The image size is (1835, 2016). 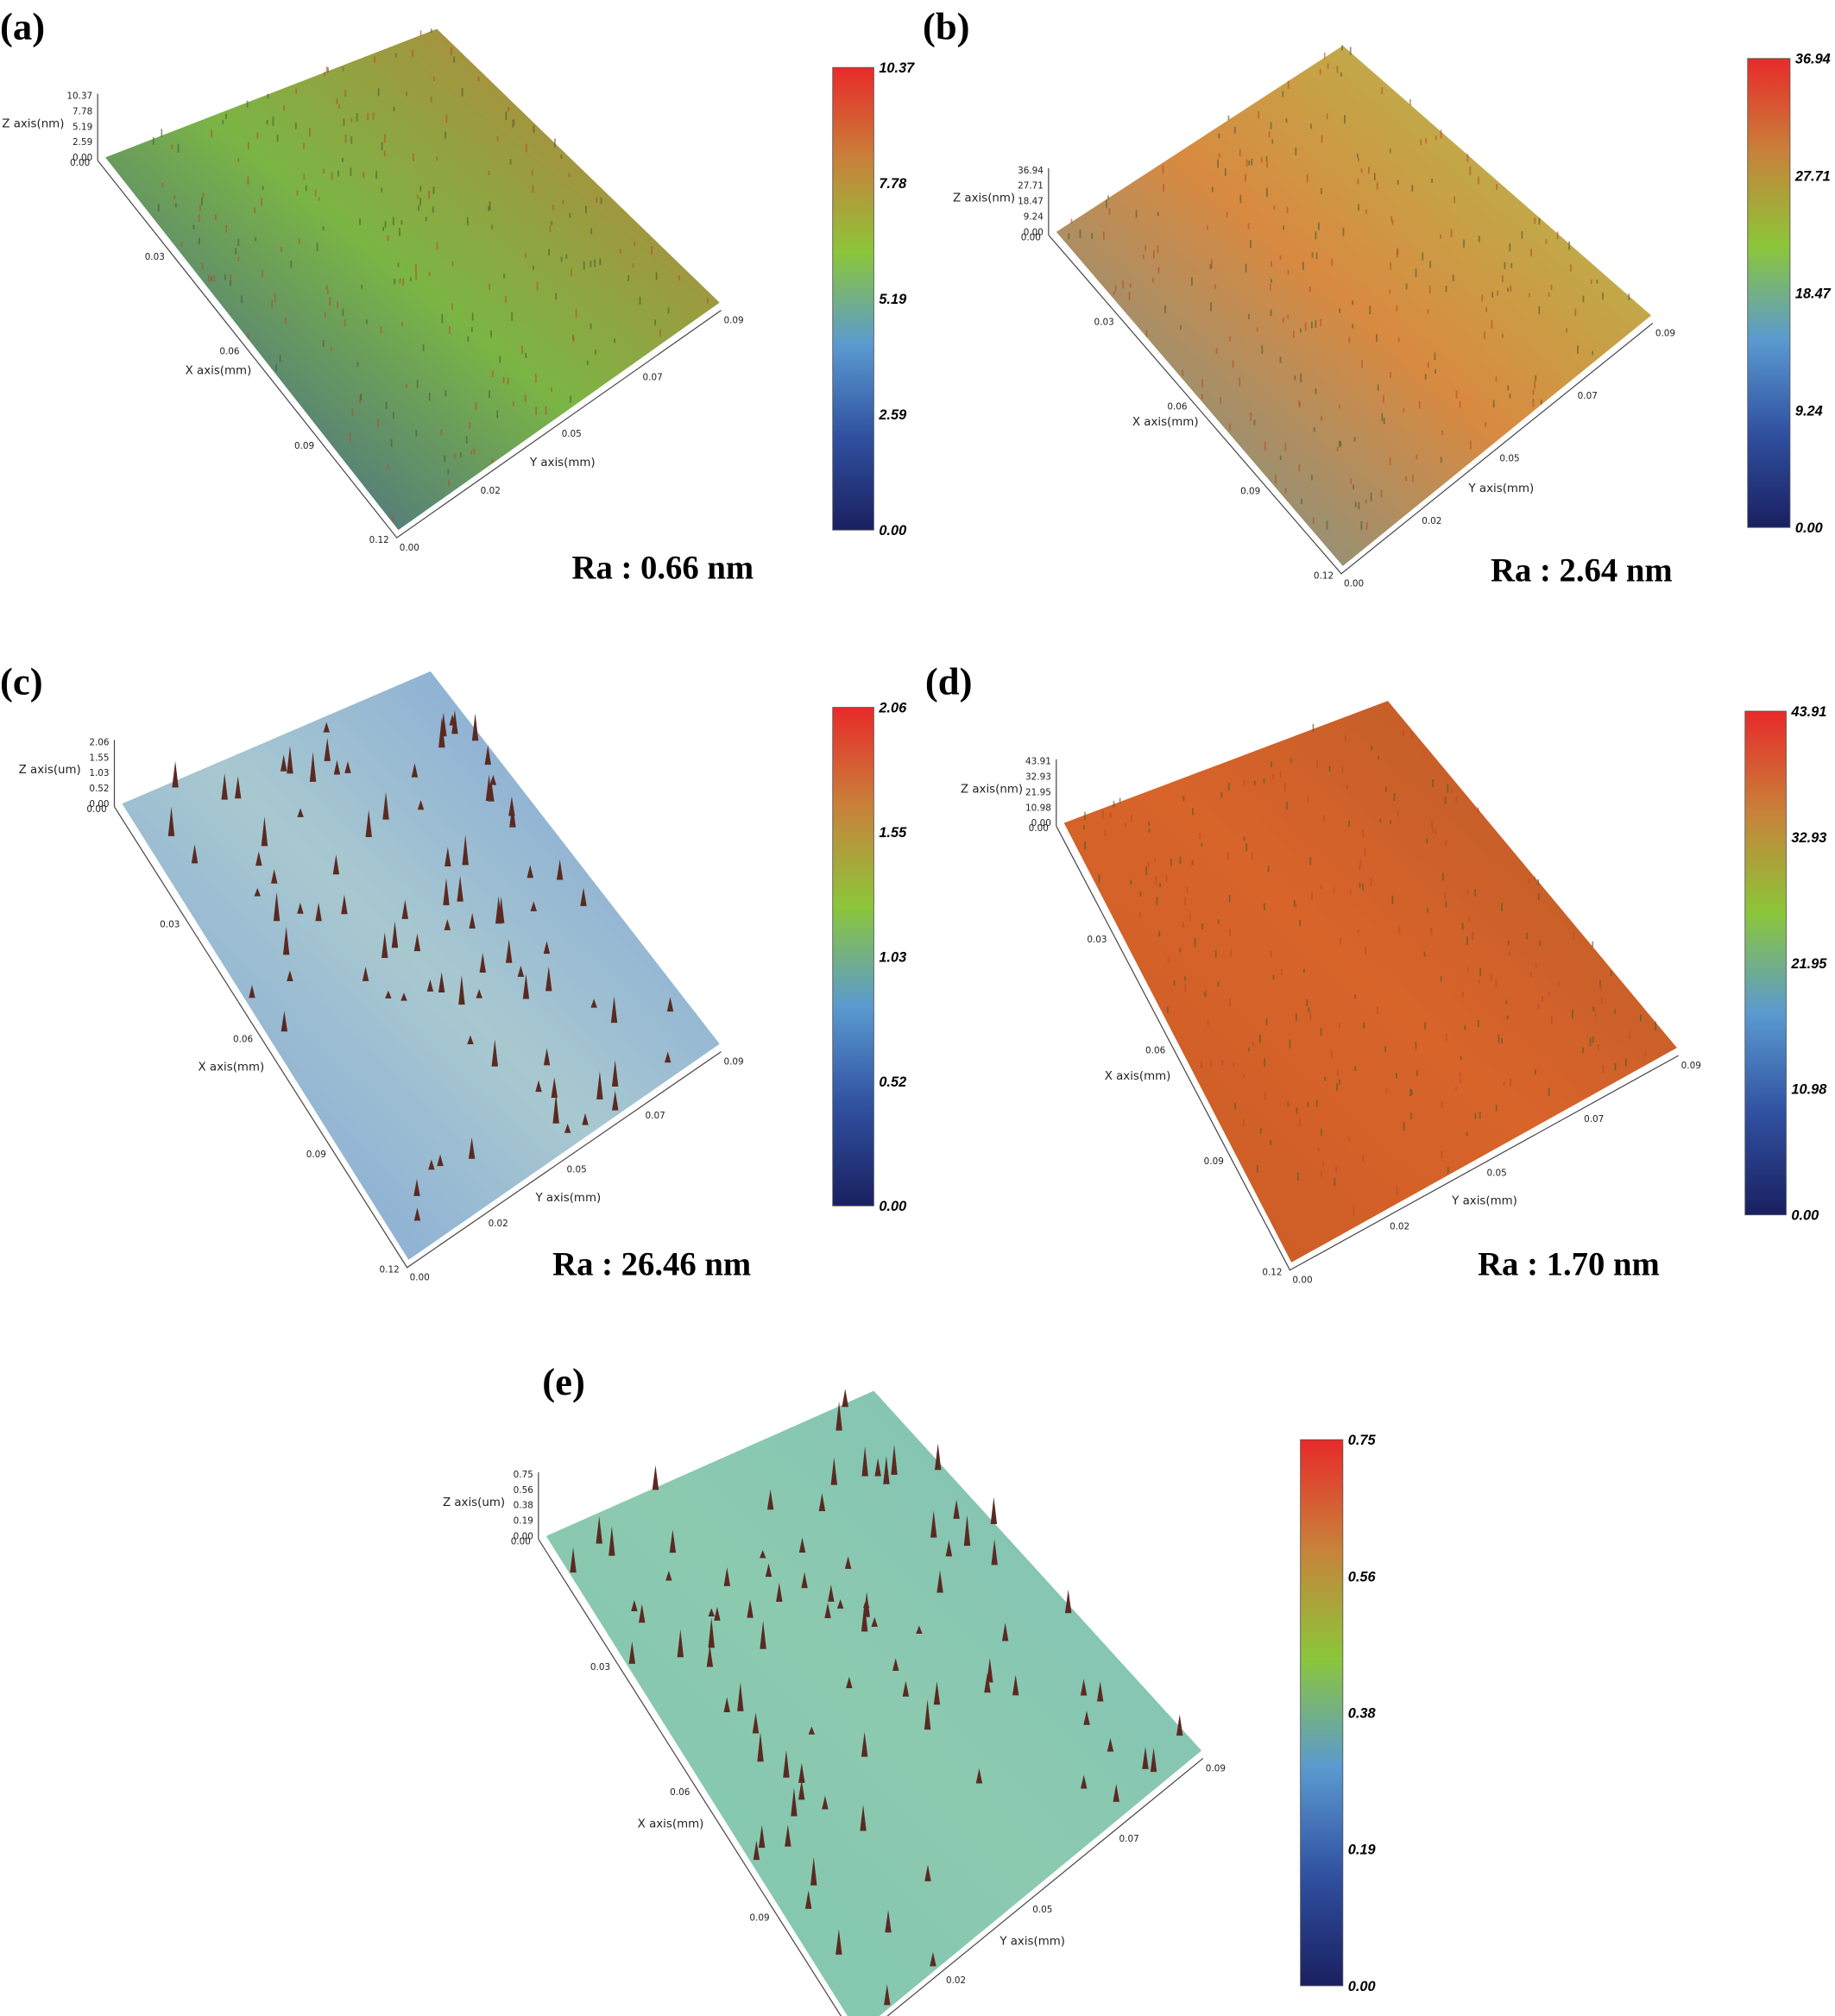 I want to click on z-tick-label: 43.91, so click(x=1038, y=762).